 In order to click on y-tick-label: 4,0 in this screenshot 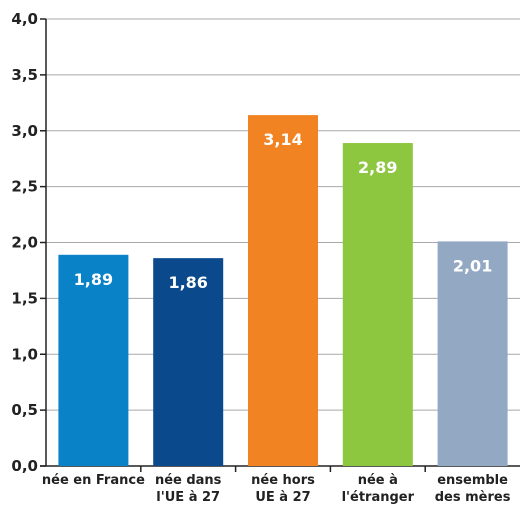, I will do `click(24, 19)`.